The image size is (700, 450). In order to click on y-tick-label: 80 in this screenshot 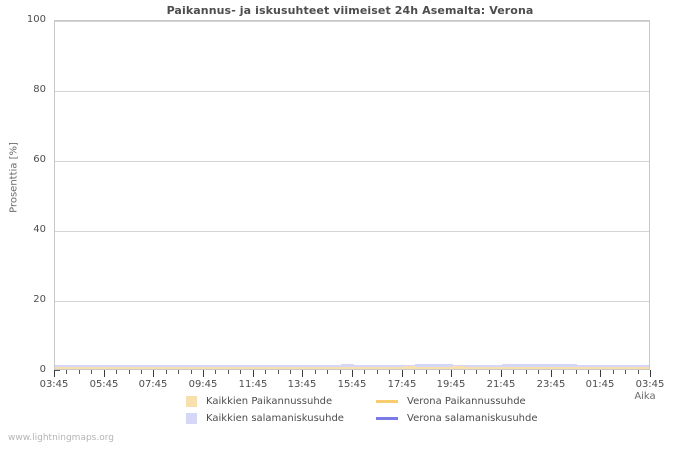, I will do `click(39, 89)`.